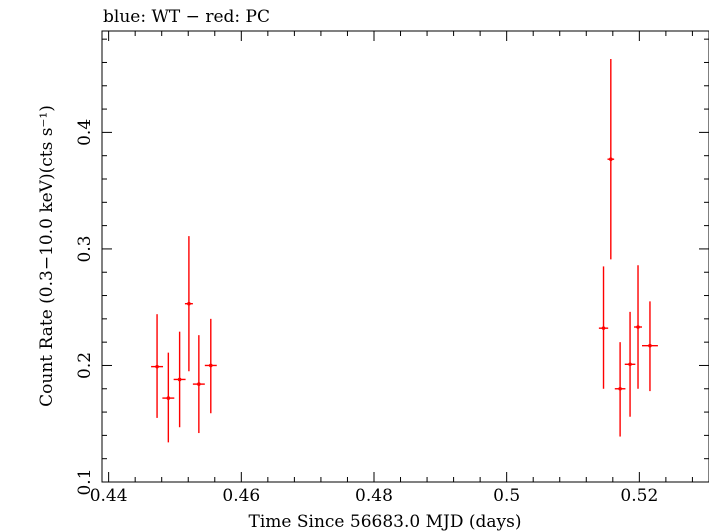  I want to click on y-tick-label: 0.1, so click(85, 481).